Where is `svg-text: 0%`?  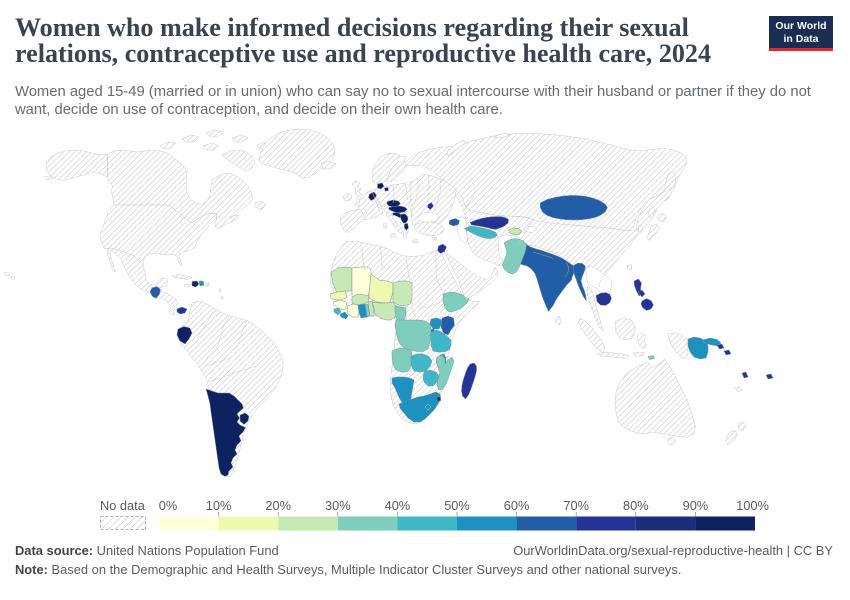
svg-text: 0% is located at coordinates (168, 505).